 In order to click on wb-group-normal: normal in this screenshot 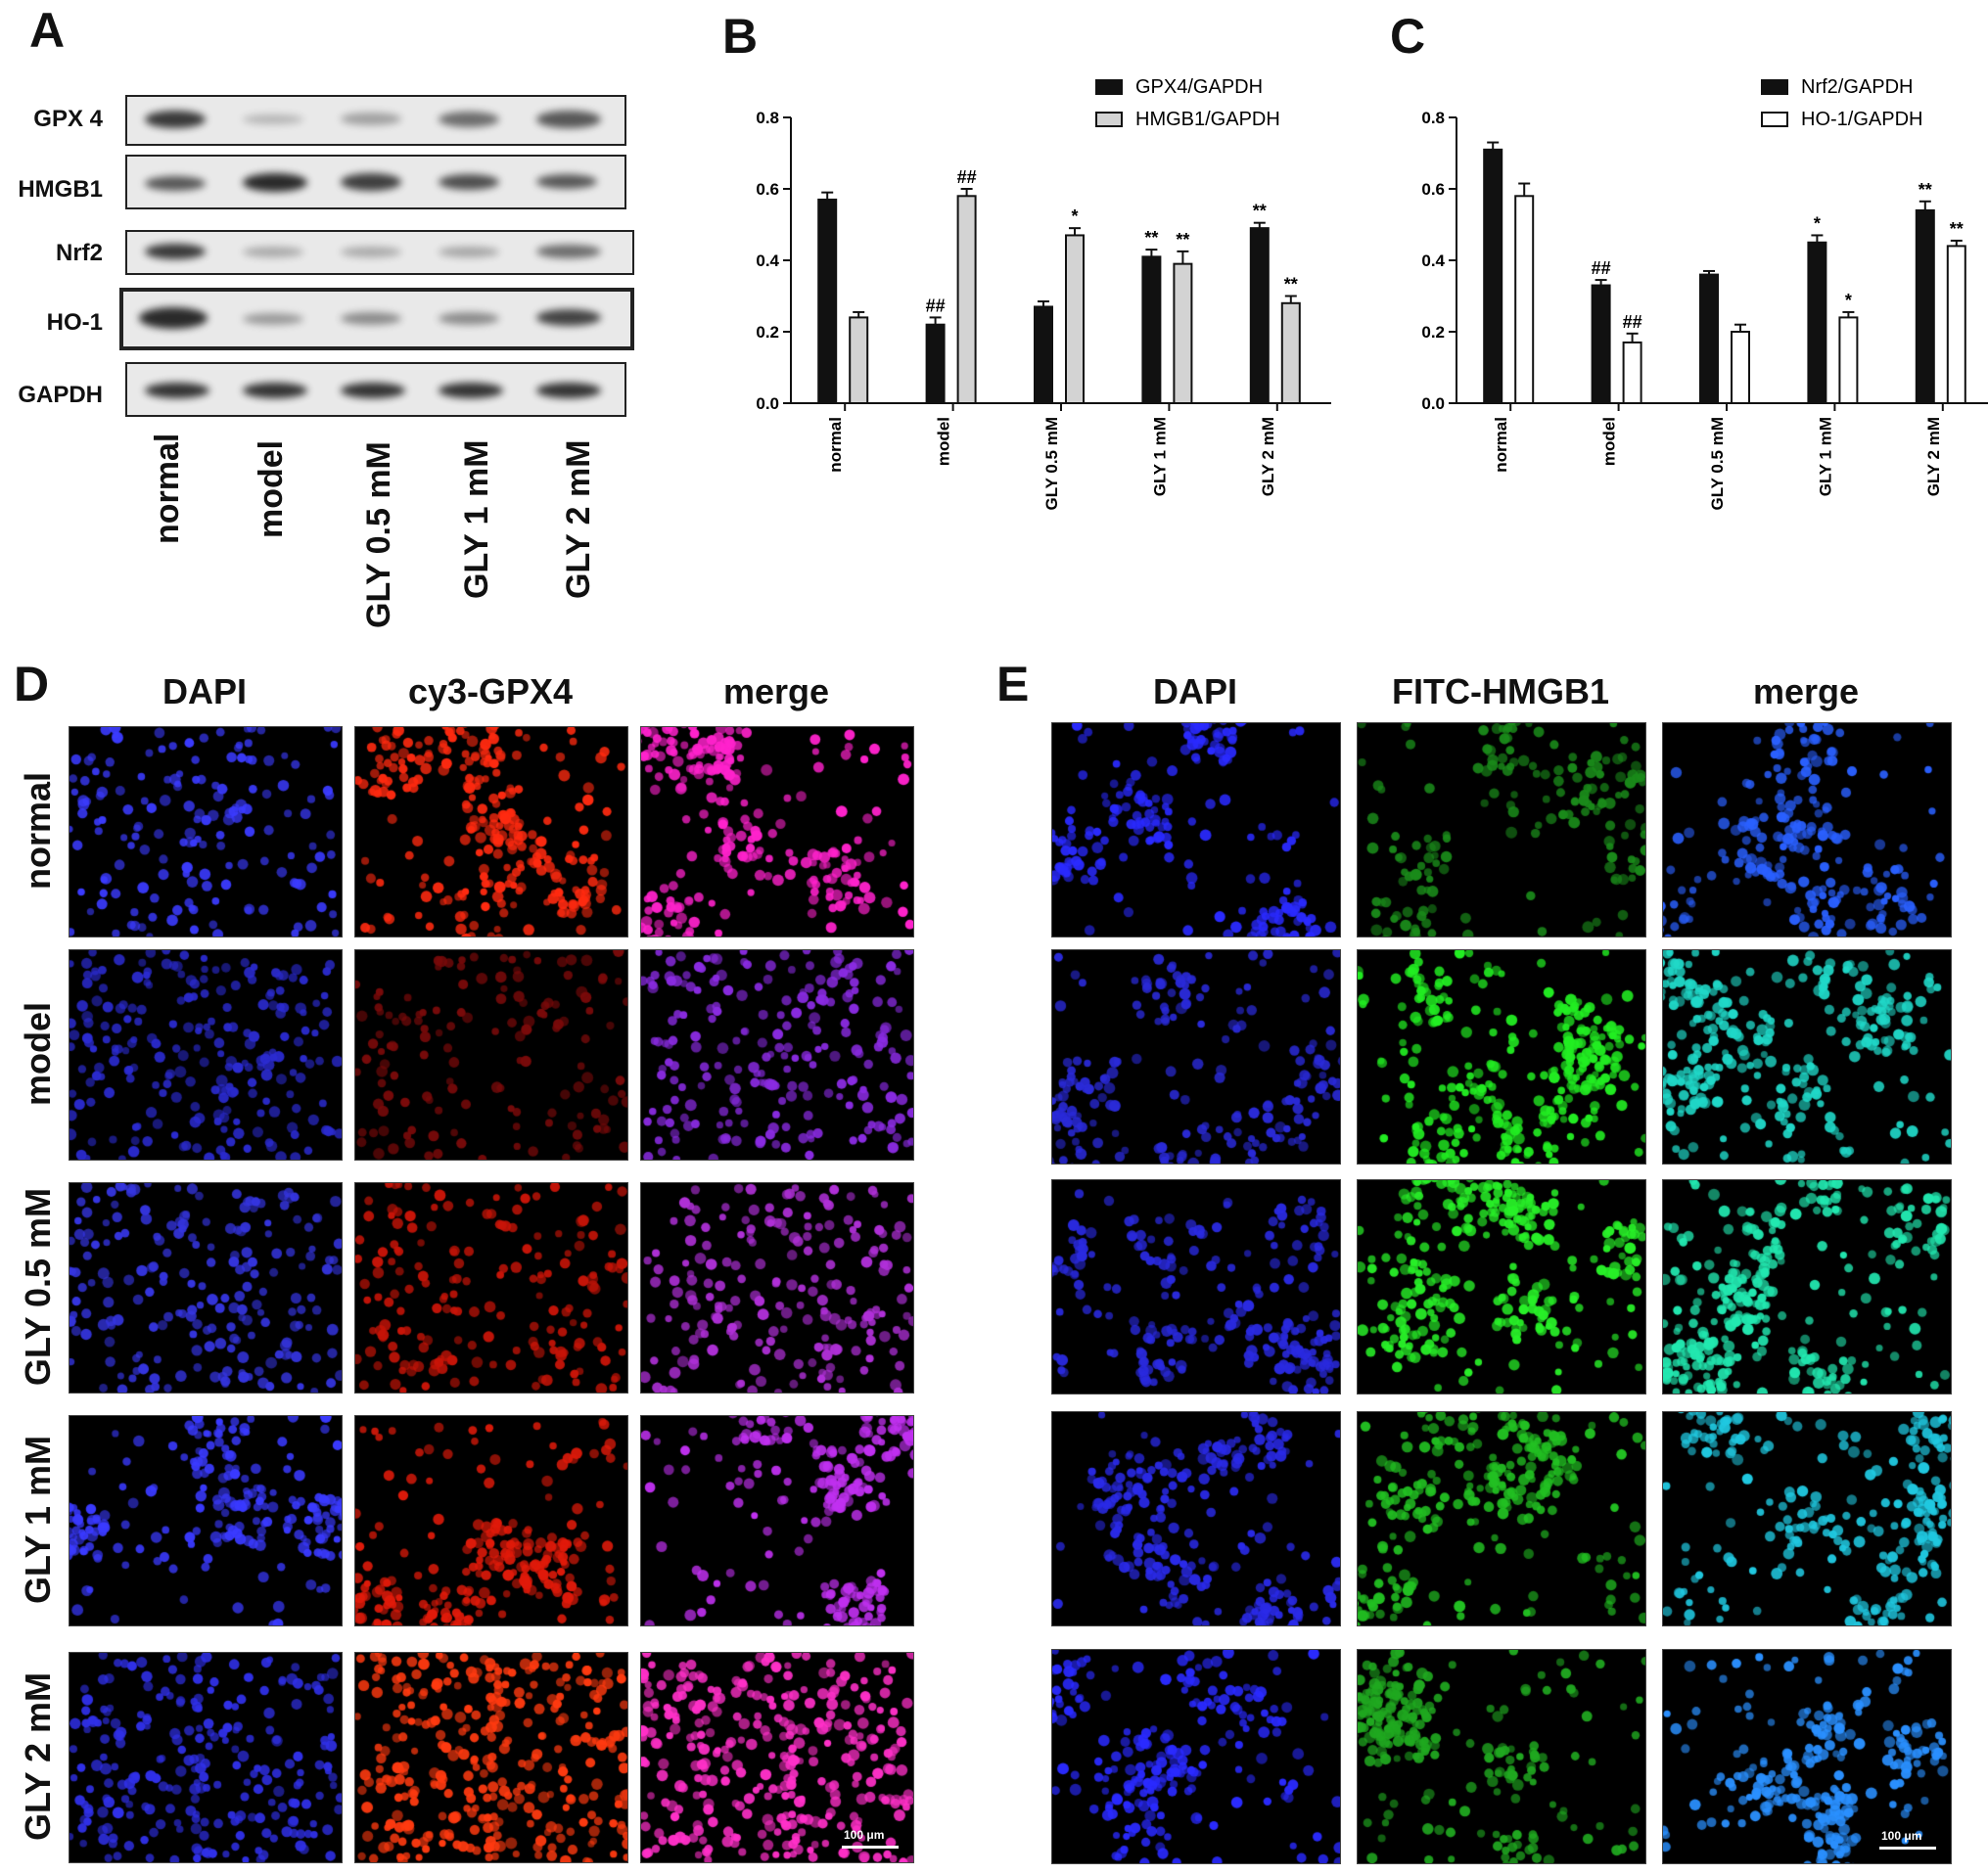, I will do `click(167, 488)`.